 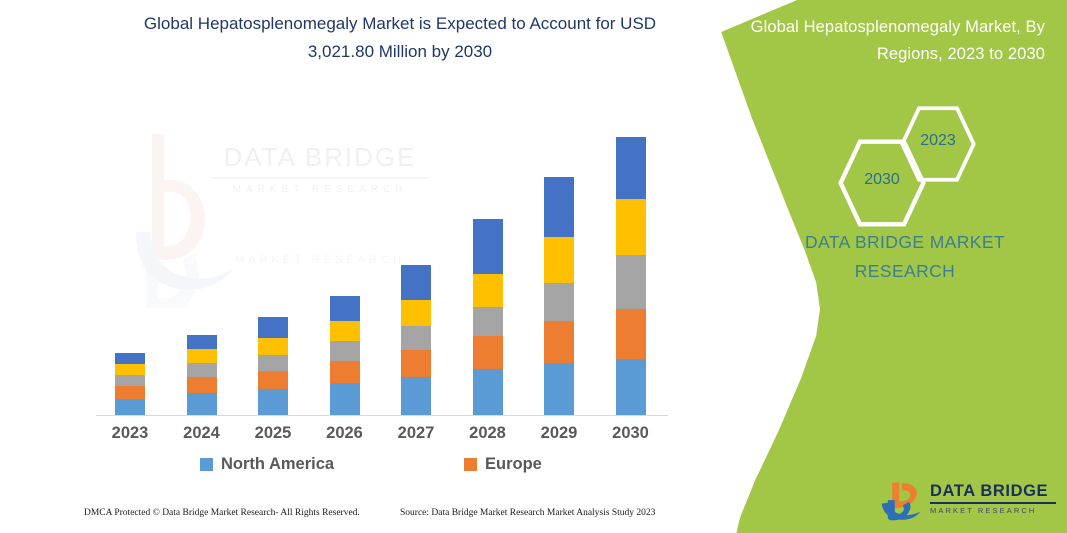 I want to click on x-axis-line, so click(x=382, y=415).